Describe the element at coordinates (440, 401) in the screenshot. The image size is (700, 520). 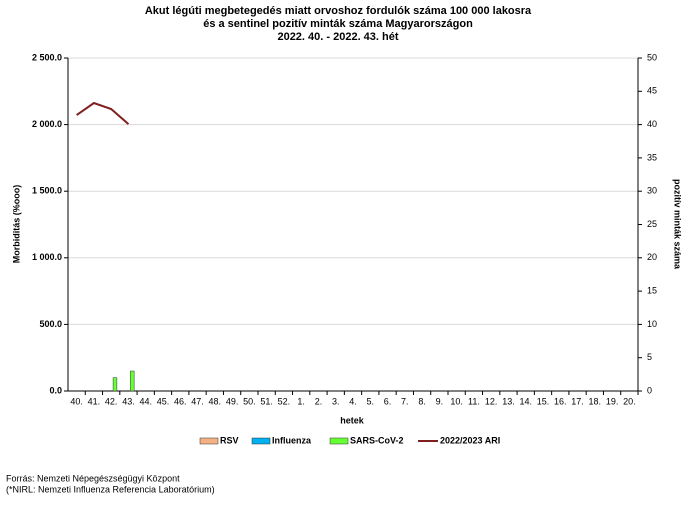
I see `x-tick-label: 9.` at that location.